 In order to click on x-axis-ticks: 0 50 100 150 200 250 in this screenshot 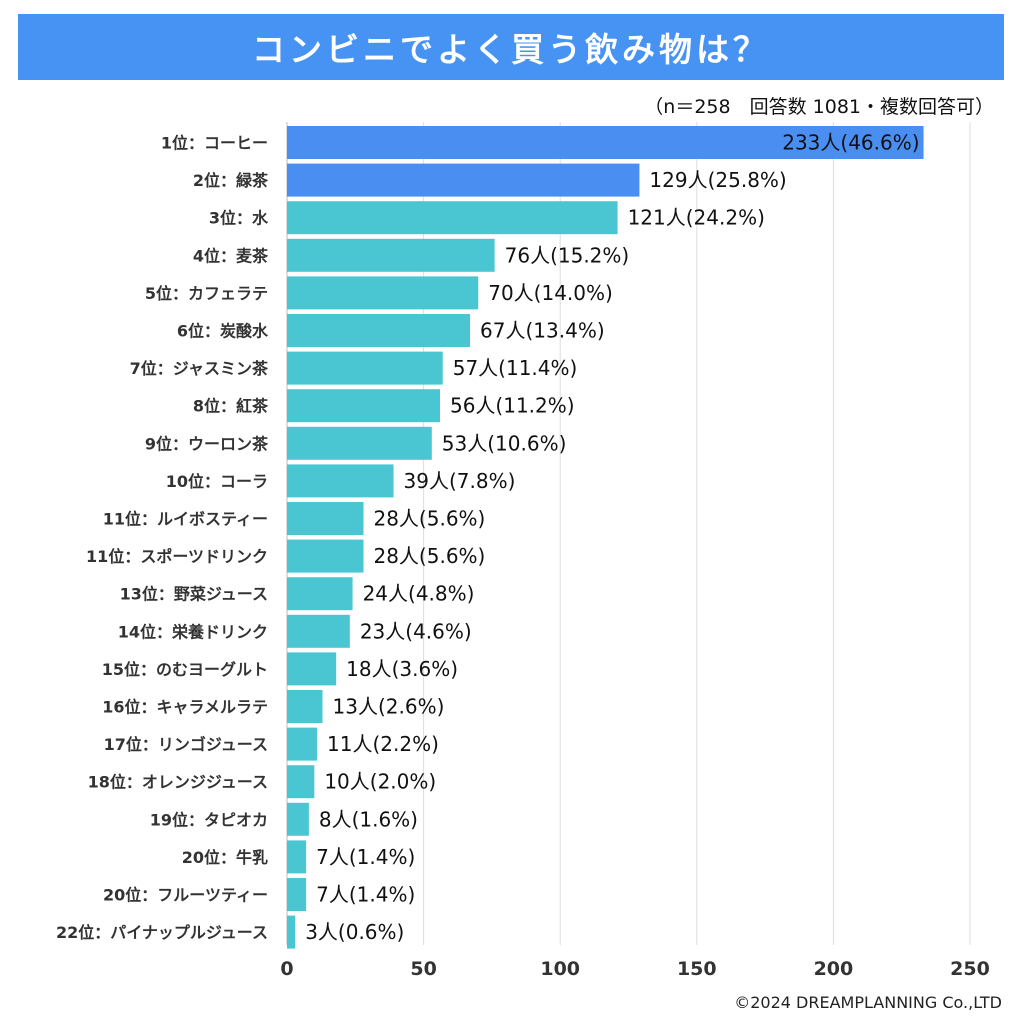, I will do `click(634, 969)`.